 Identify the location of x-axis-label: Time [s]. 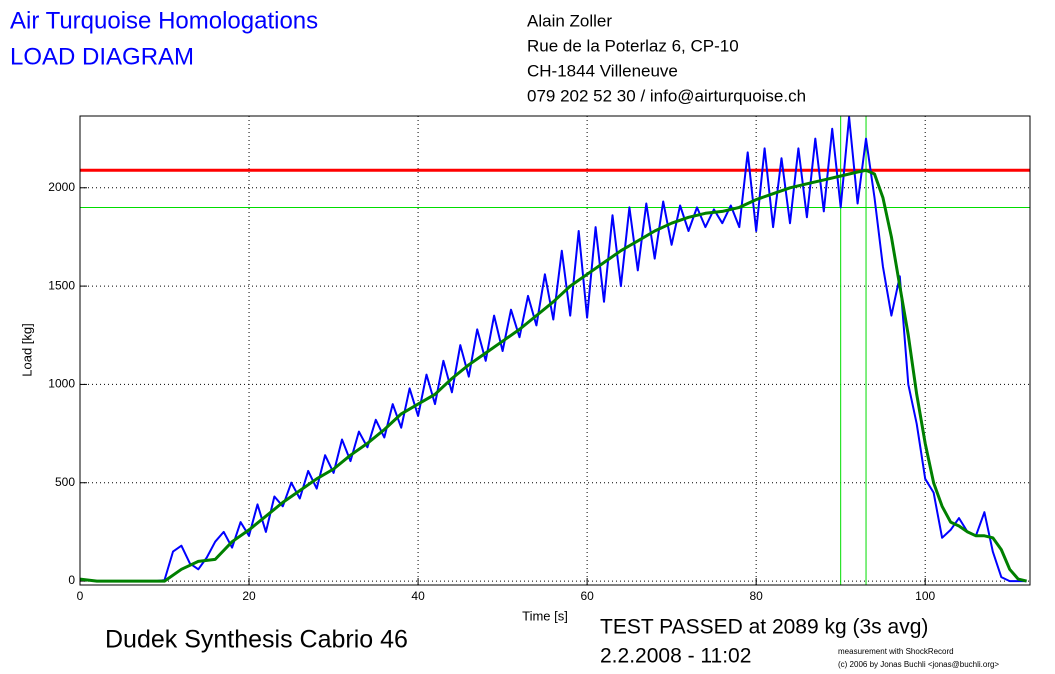
(545, 615).